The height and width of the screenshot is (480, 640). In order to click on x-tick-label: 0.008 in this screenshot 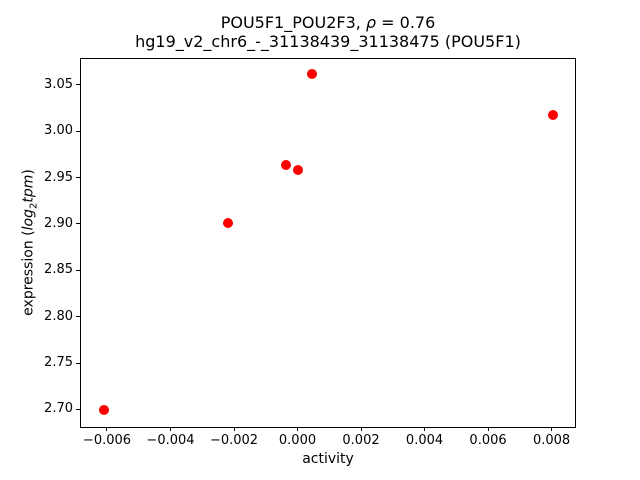, I will do `click(551, 440)`.